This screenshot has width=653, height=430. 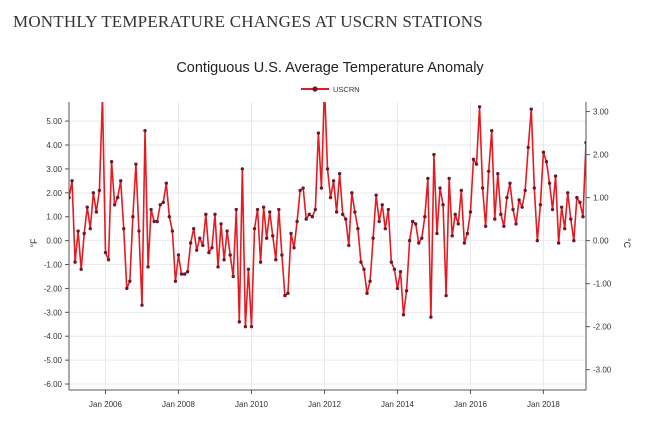 I want to click on y-left-tick-label: -3.00, so click(x=53, y=312).